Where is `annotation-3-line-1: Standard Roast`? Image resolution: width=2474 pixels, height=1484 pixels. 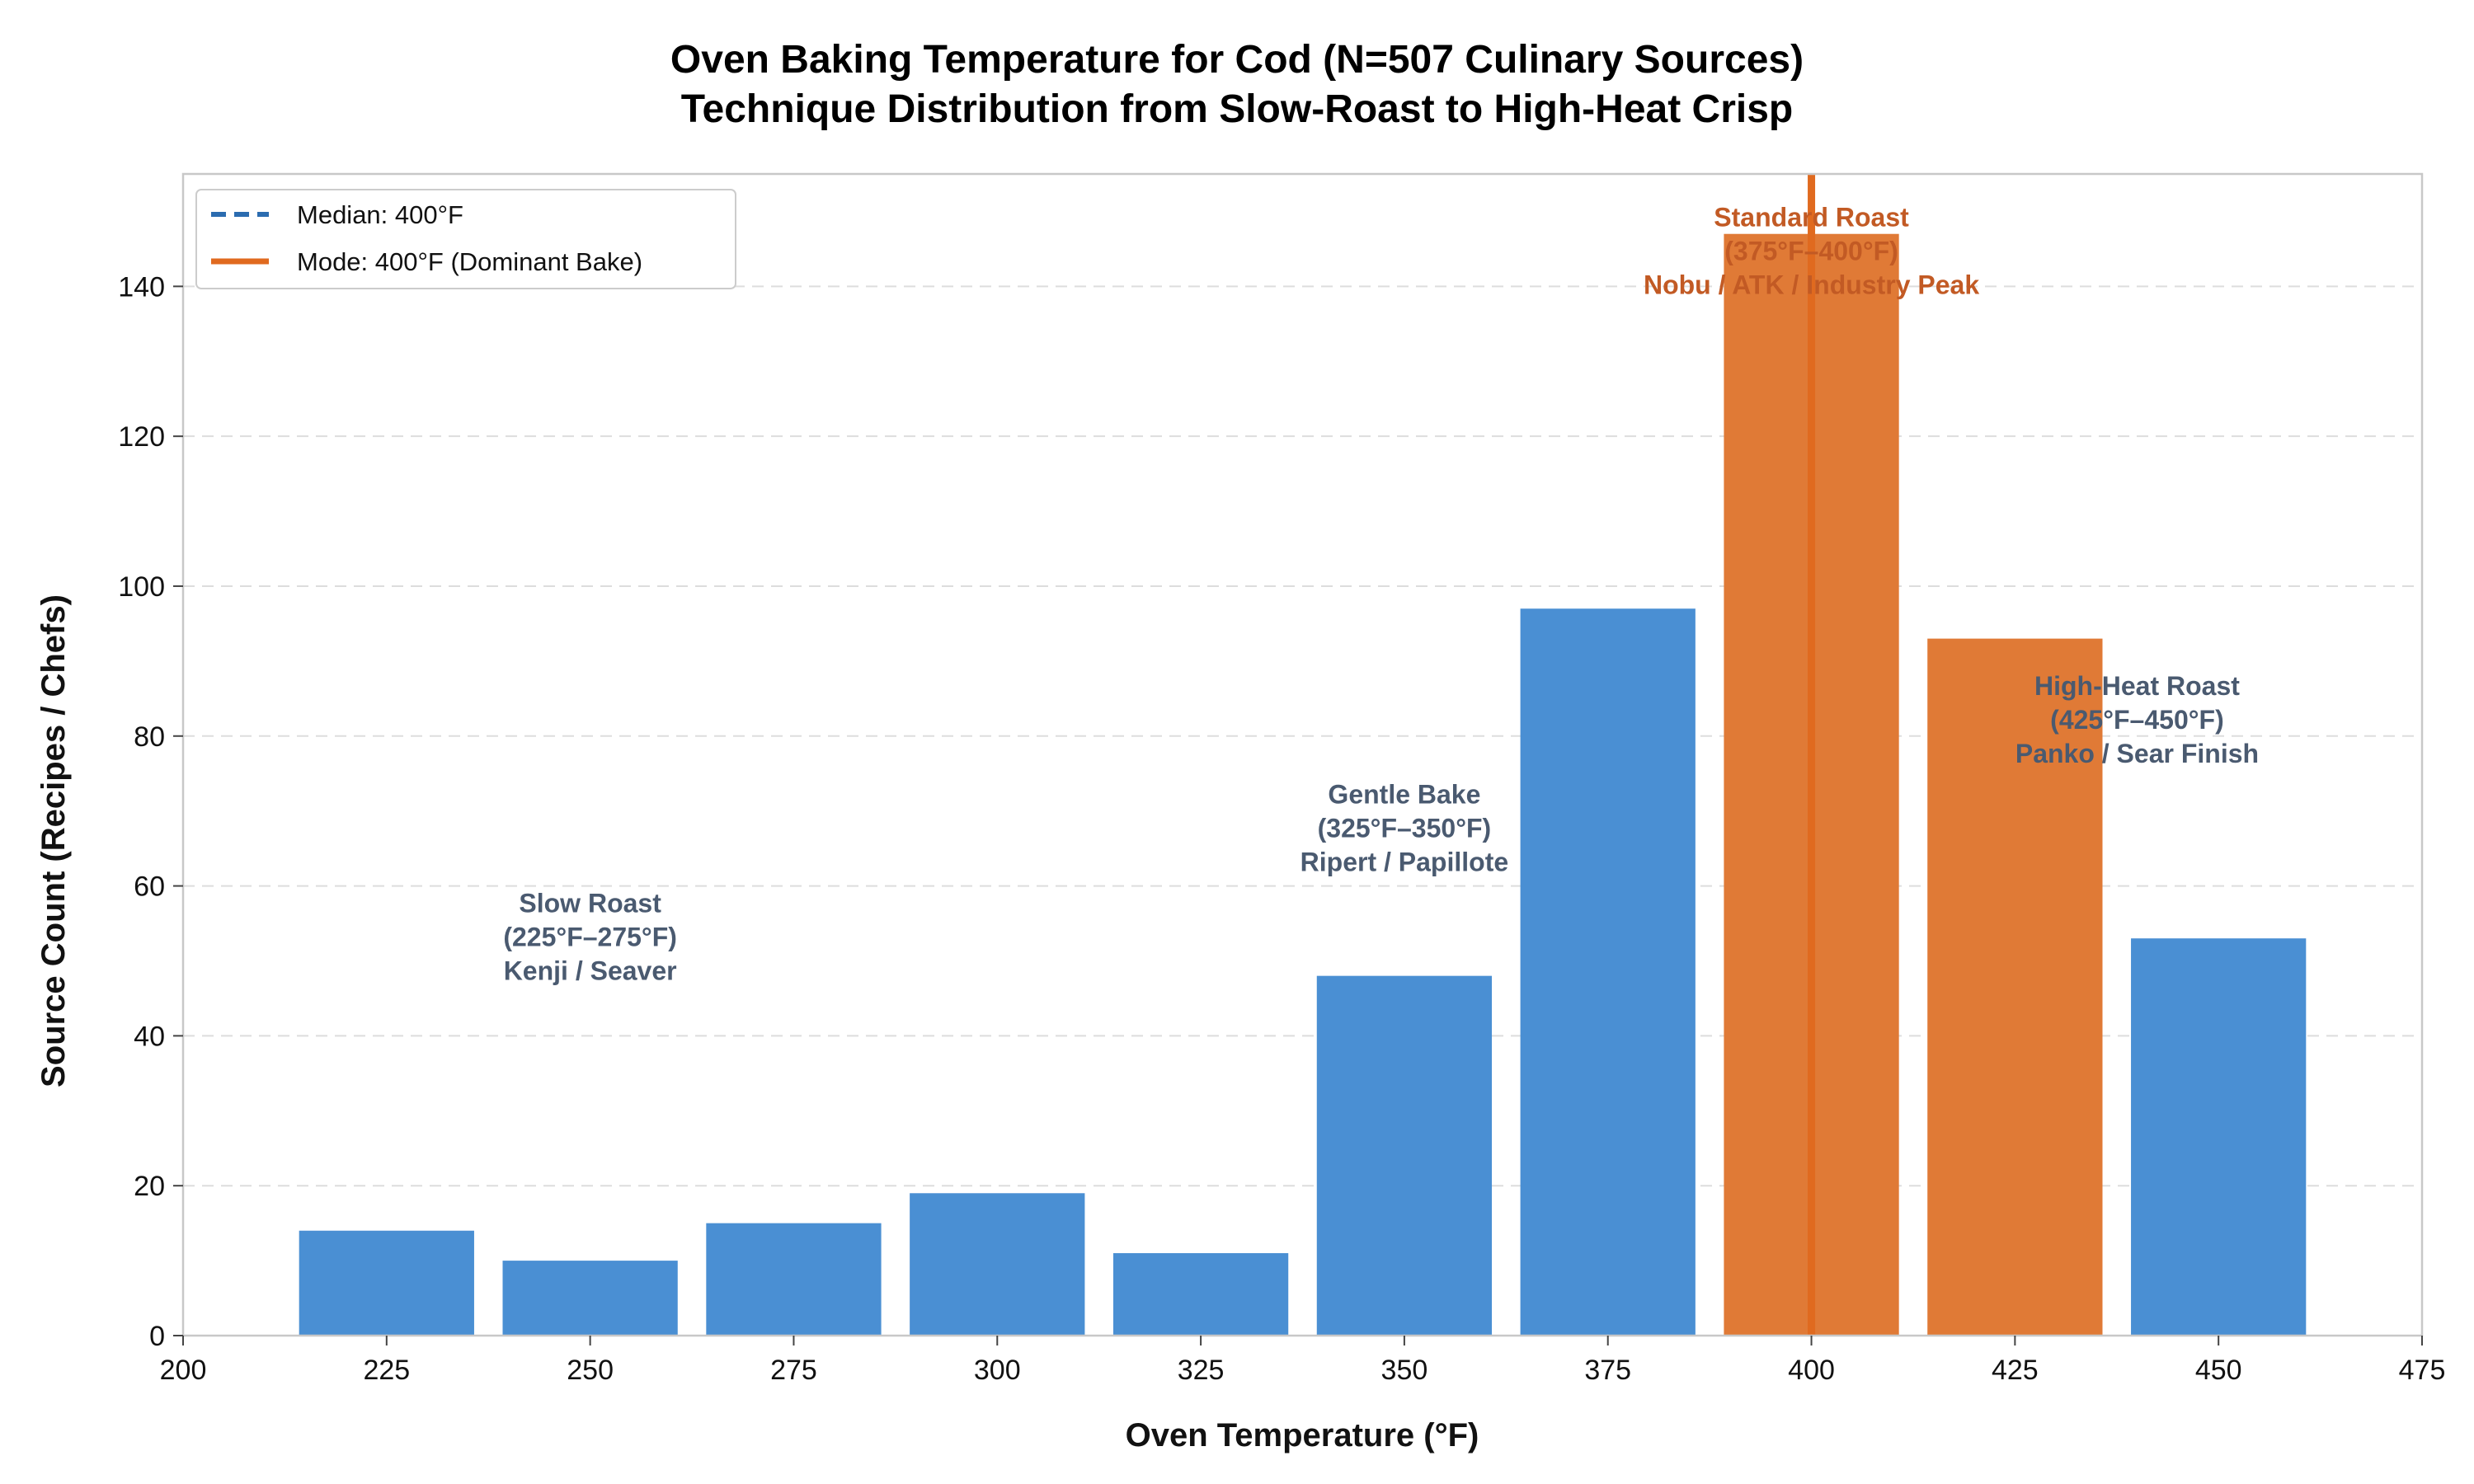
annotation-3-line-1: Standard Roast is located at coordinates (1811, 217).